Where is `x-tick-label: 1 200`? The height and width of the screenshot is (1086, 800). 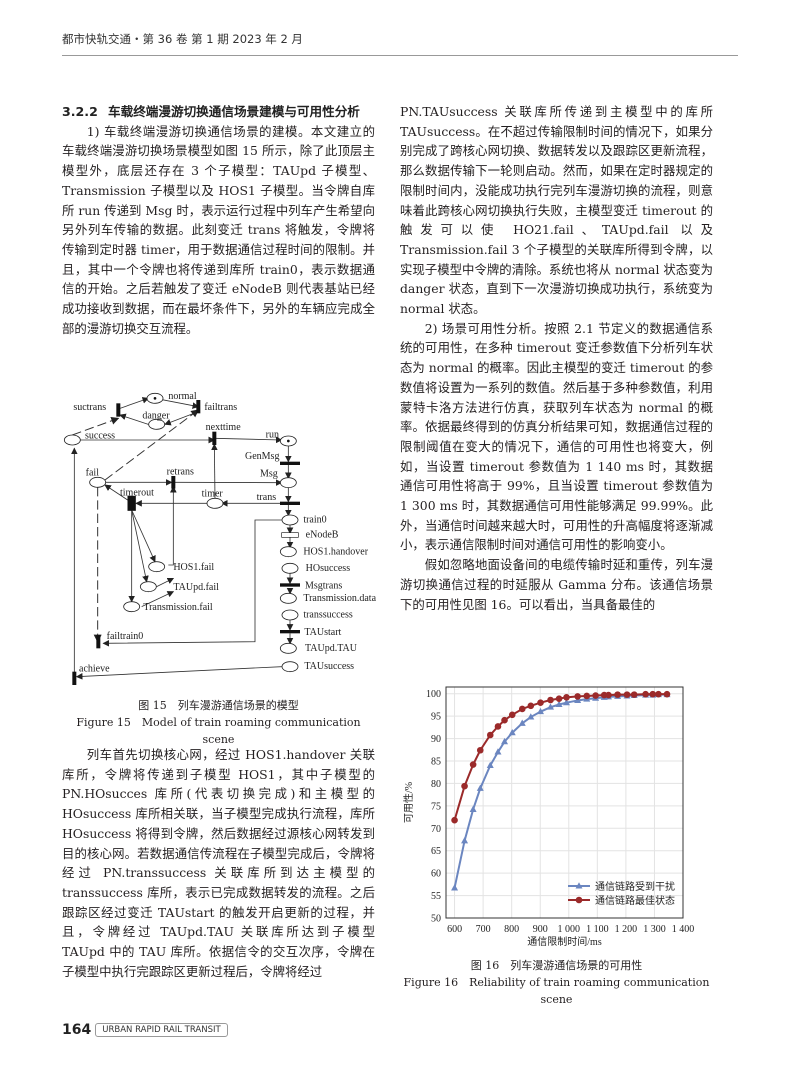 x-tick-label: 1 200 is located at coordinates (626, 929).